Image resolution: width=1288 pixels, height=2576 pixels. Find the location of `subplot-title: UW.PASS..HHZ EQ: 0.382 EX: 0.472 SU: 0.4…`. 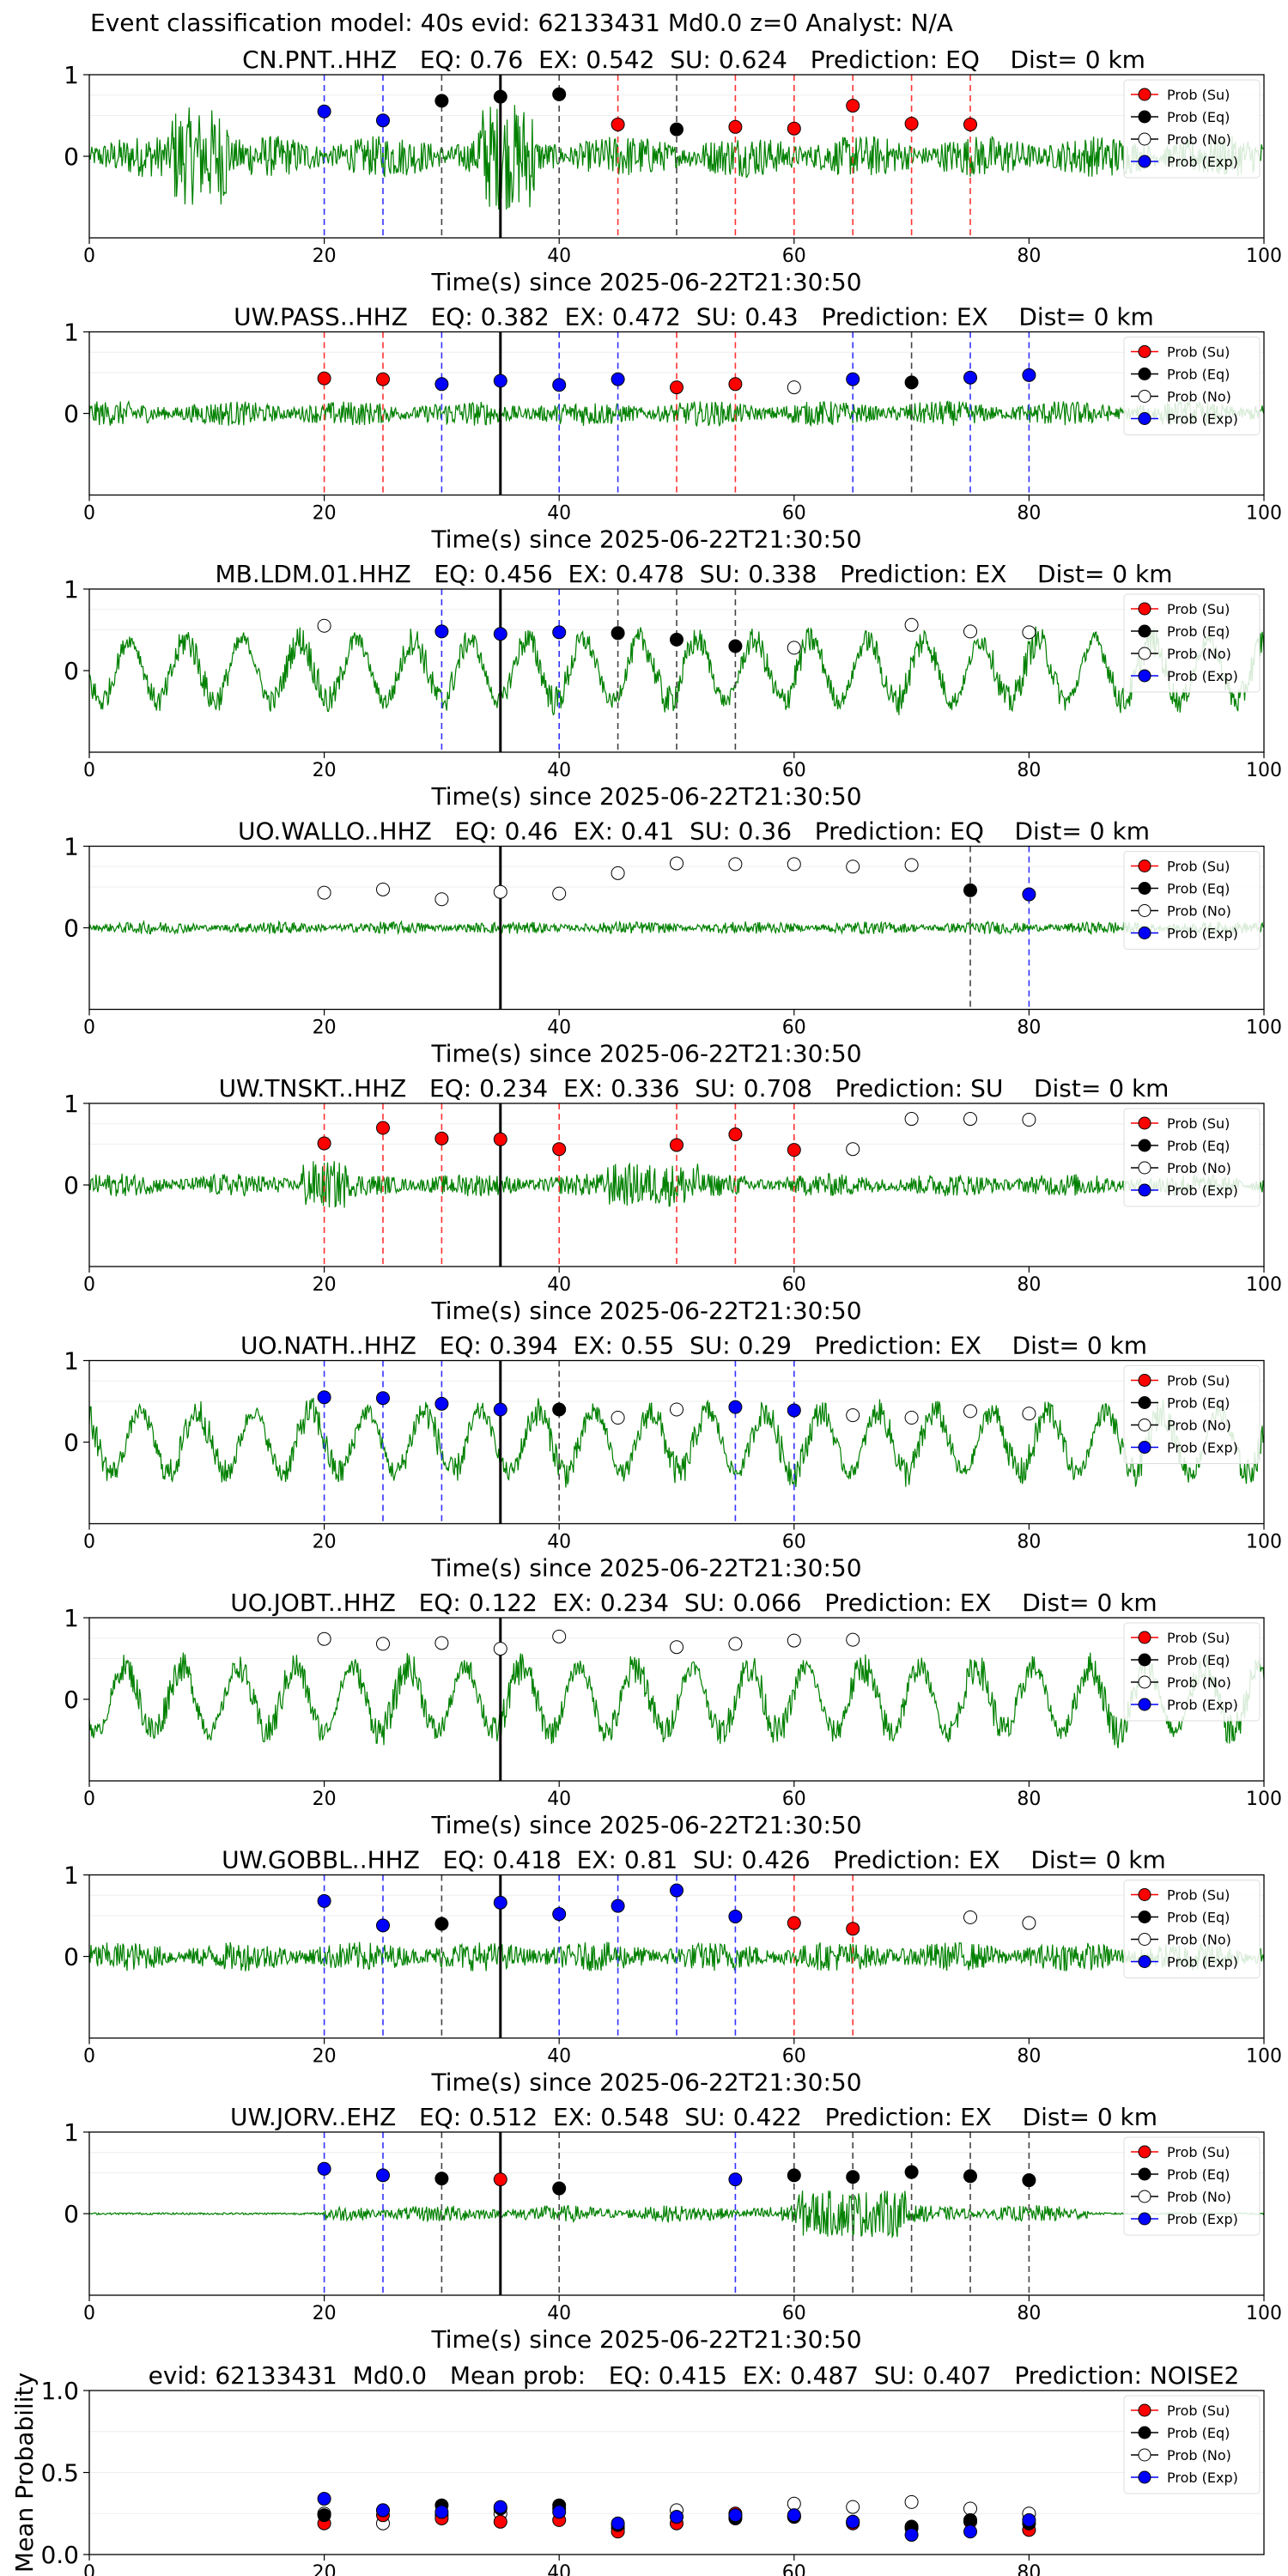

subplot-title: UW.PASS..HHZ EQ: 0.382 EX: 0.472 SU: 0.4… is located at coordinates (694, 317).